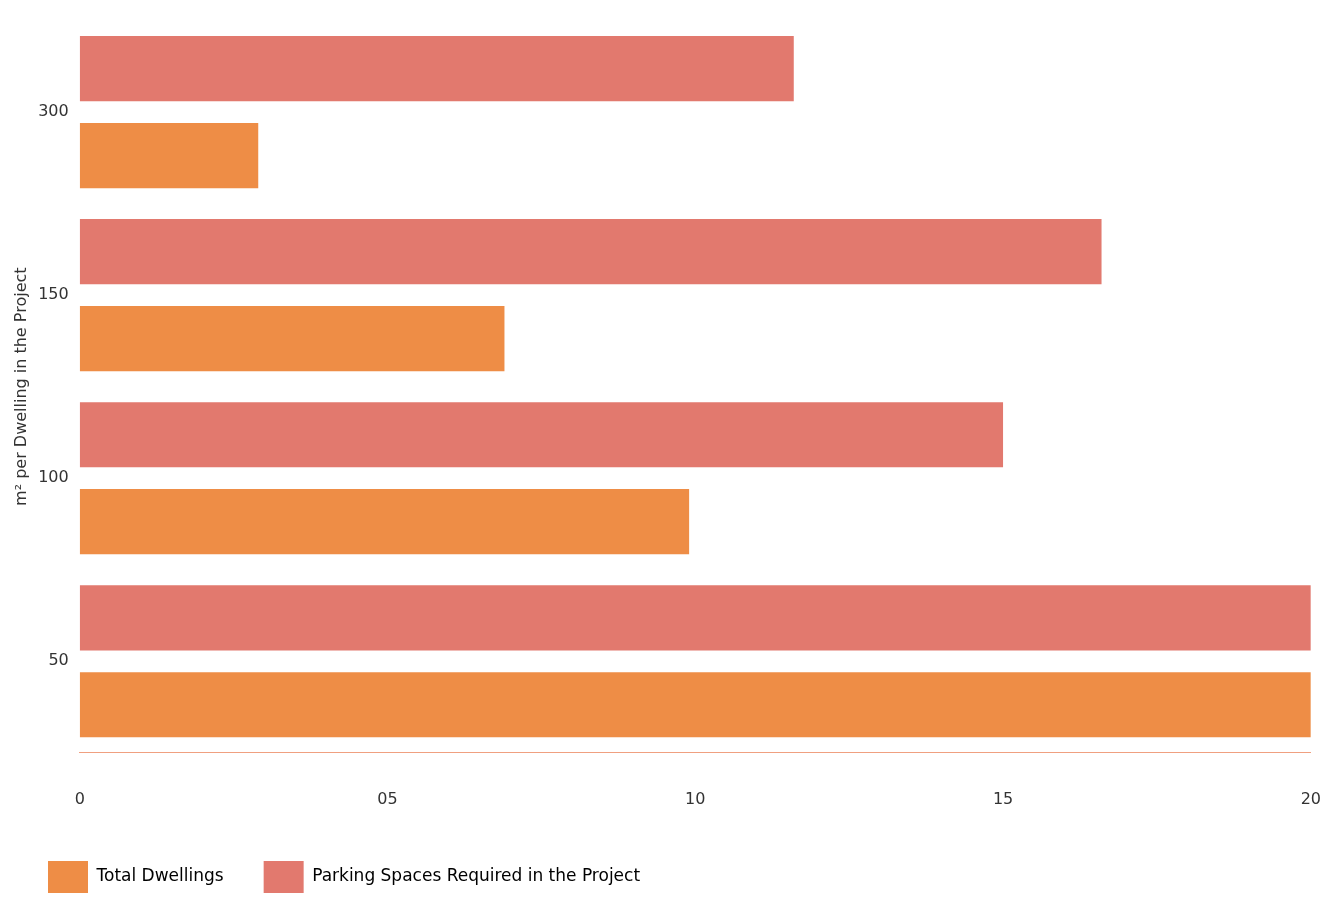 This screenshot has height=914, width=1343. What do you see at coordinates (53, 294) in the screenshot?
I see `y-tick-label: 150` at bounding box center [53, 294].